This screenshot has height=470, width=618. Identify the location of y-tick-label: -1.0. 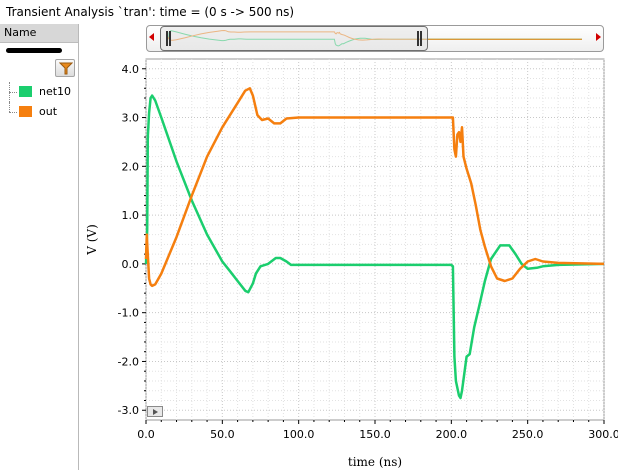
(128, 313).